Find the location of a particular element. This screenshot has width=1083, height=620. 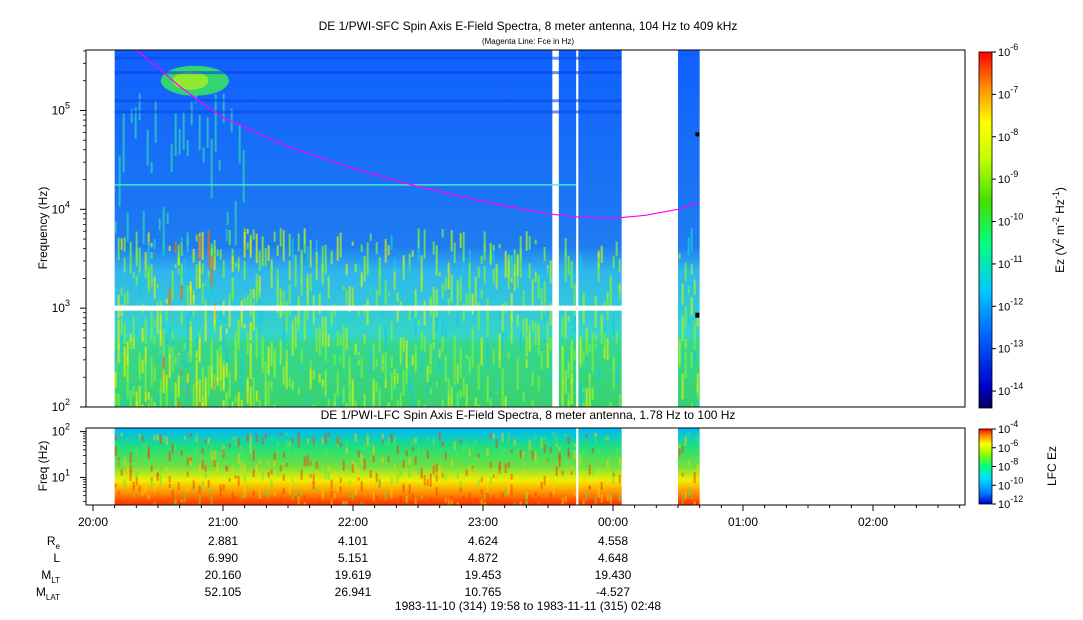

ephemeris-value: 4.558 is located at coordinates (613, 541).